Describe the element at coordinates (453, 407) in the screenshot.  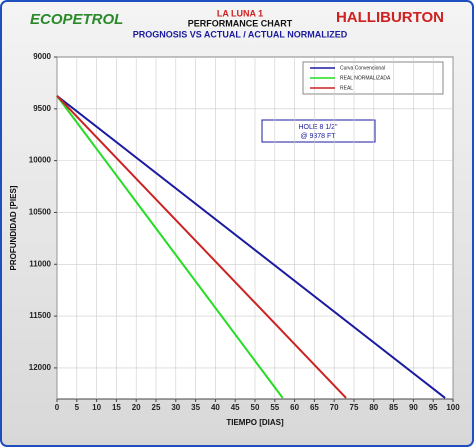
I see `x-tick-label: 100` at that location.